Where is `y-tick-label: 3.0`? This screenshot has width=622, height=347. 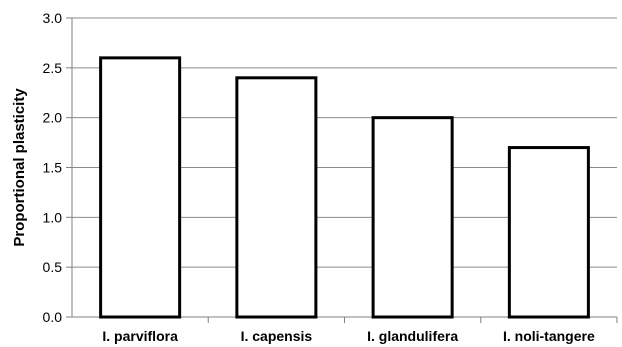
y-tick-label: 3.0 is located at coordinates (53, 18).